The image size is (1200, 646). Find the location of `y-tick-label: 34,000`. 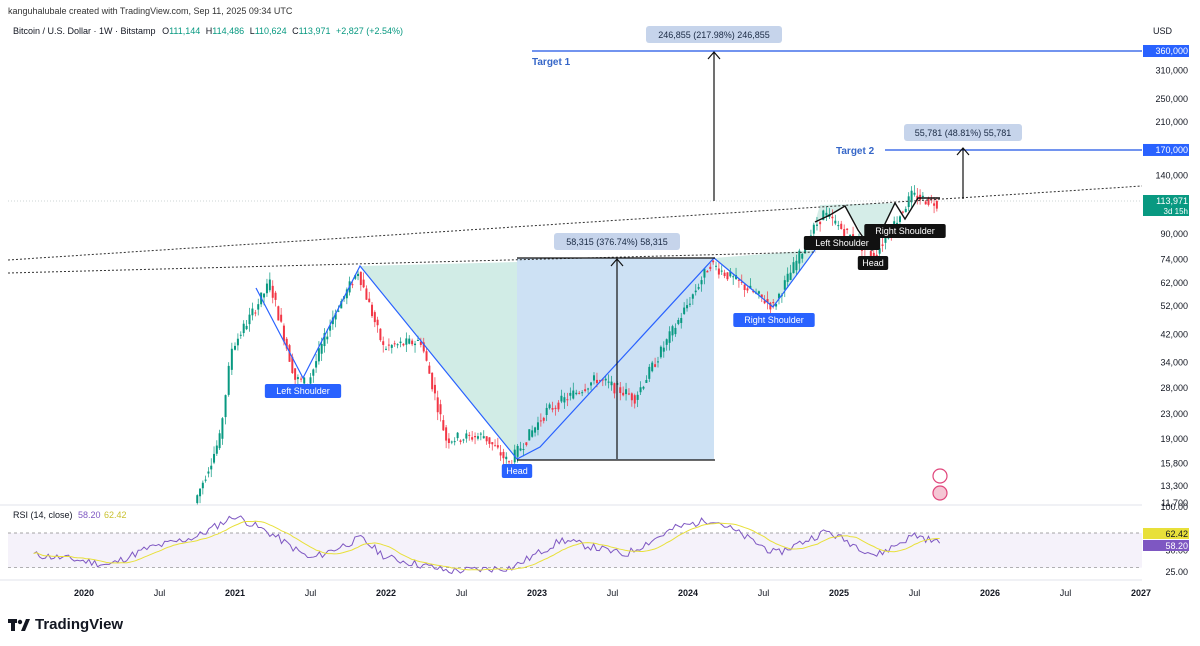

y-tick-label: 34,000 is located at coordinates (1174, 362).